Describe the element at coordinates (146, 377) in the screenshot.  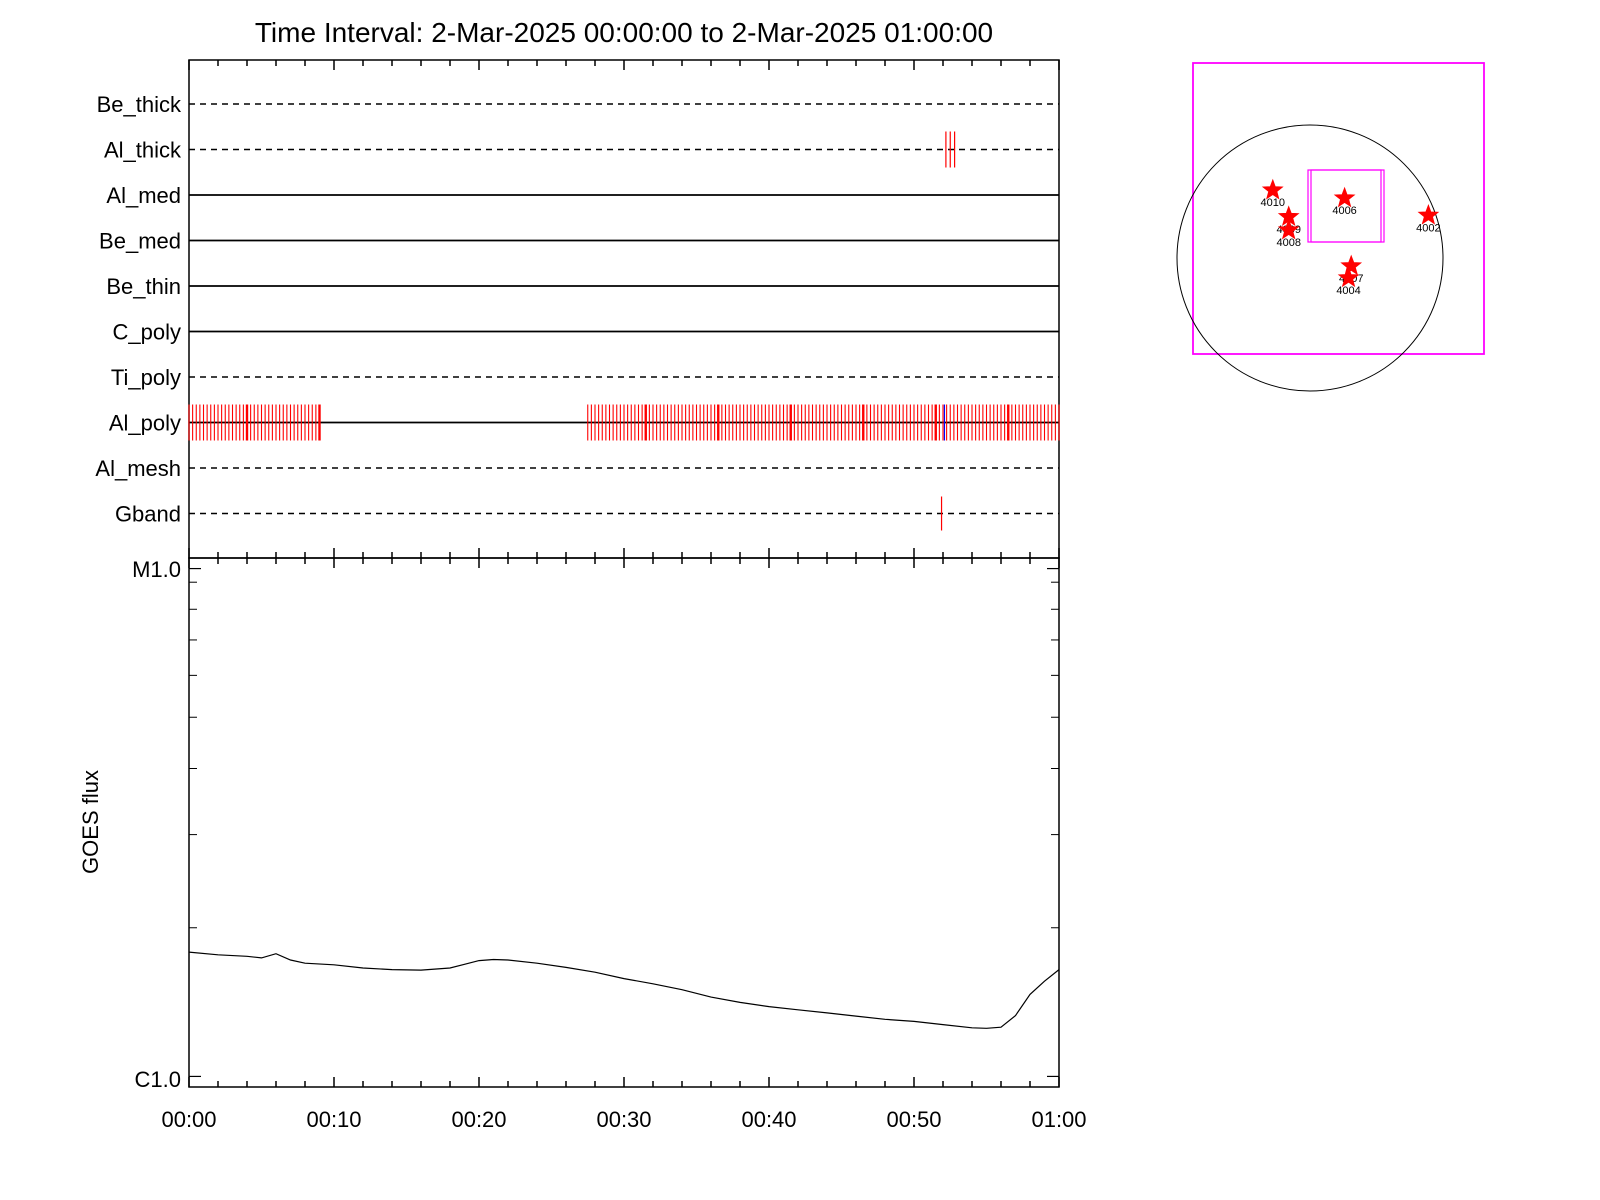
I see `row-label-ti_poly: Ti_poly` at that location.